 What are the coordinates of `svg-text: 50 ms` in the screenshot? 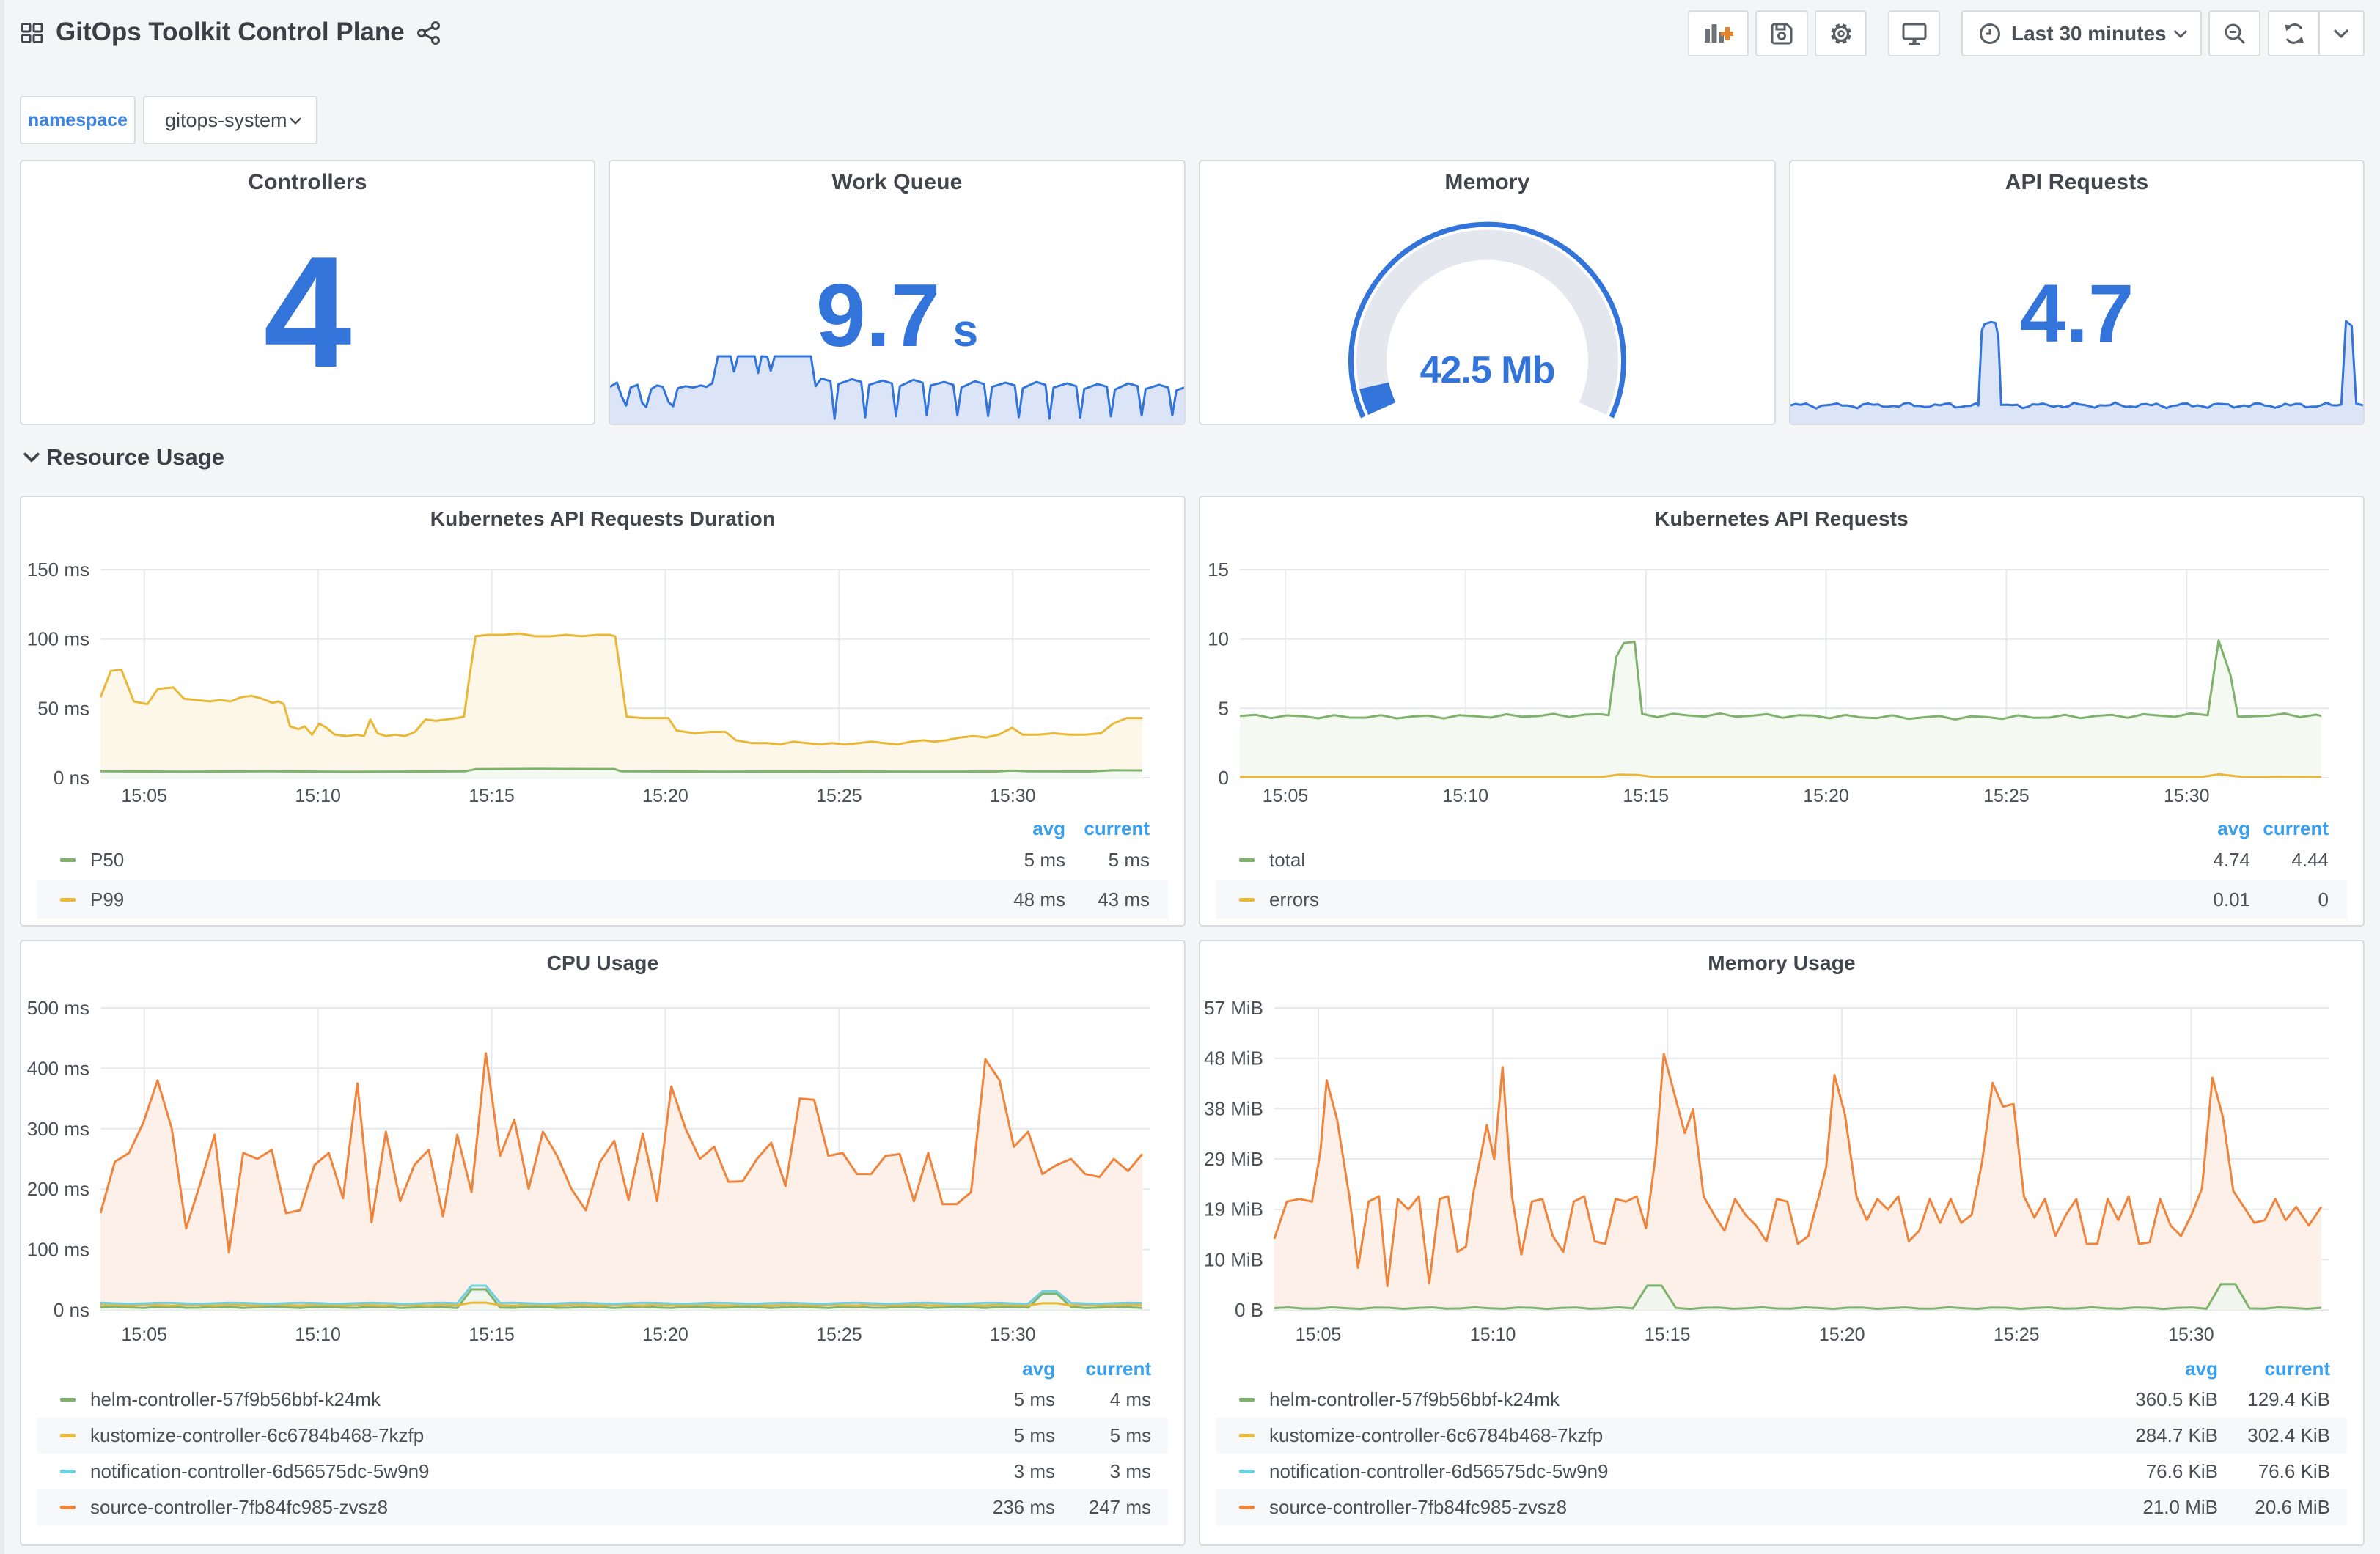 It's located at (63, 708).